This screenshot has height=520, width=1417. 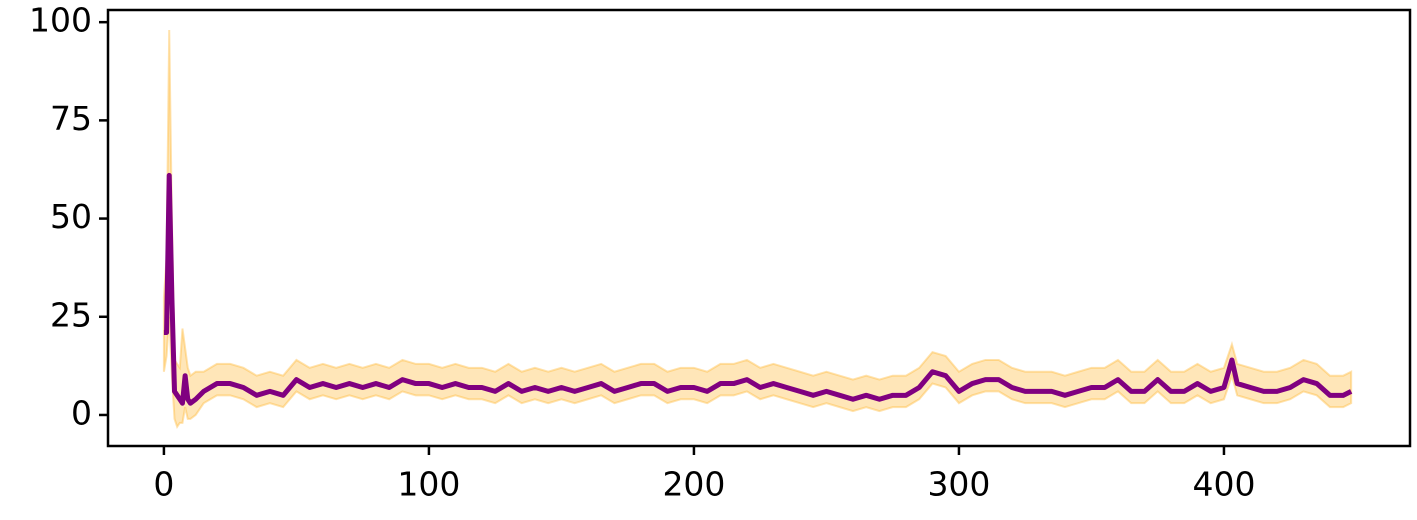 I want to click on y-tick-label: 25, so click(x=71, y=314).